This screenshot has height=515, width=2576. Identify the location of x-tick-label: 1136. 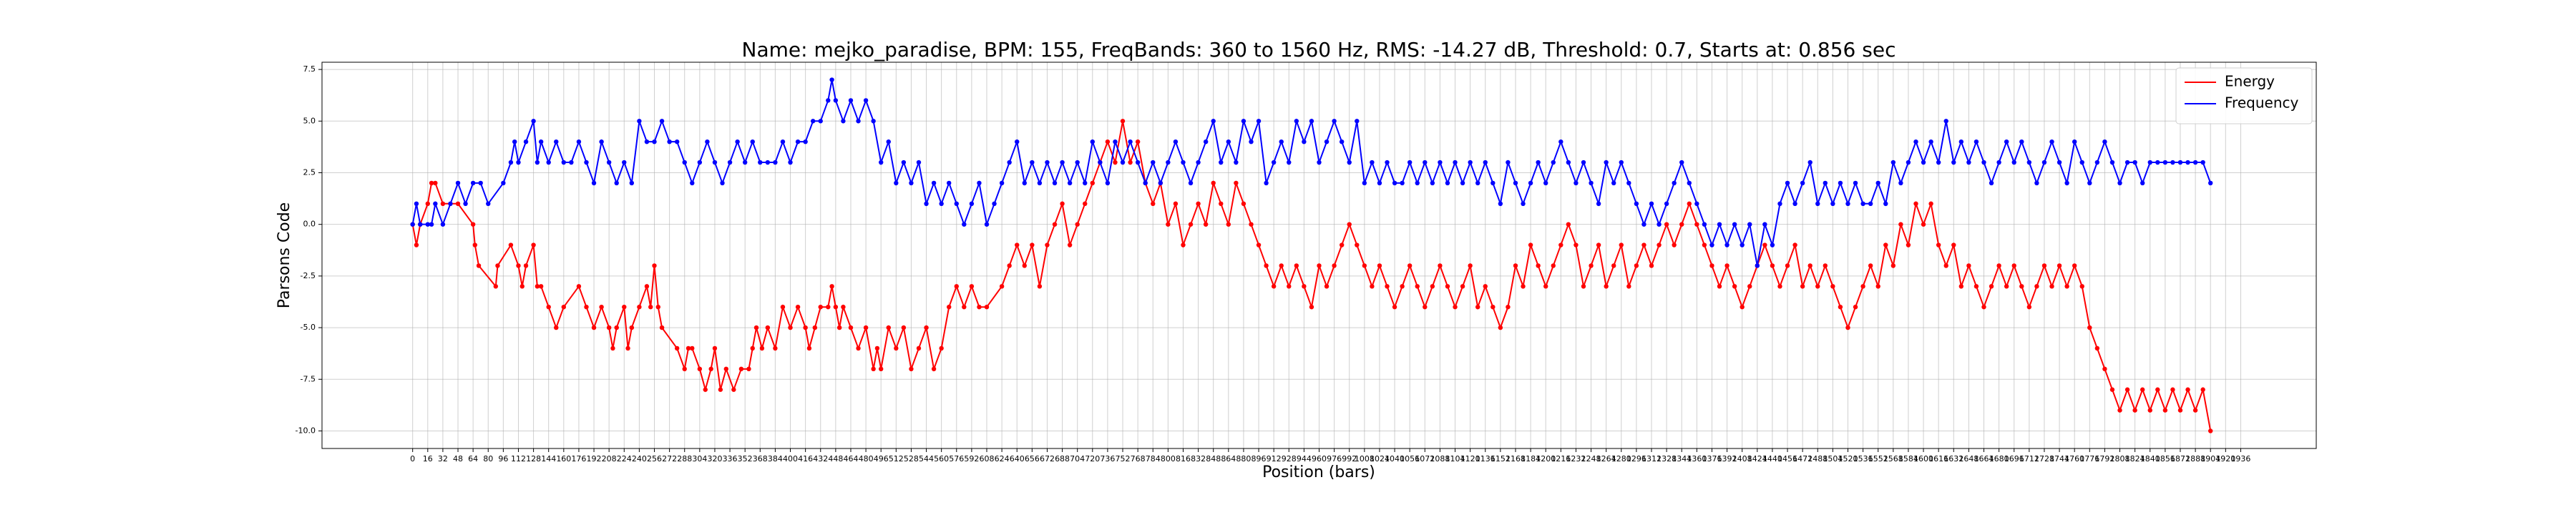
(1485, 459).